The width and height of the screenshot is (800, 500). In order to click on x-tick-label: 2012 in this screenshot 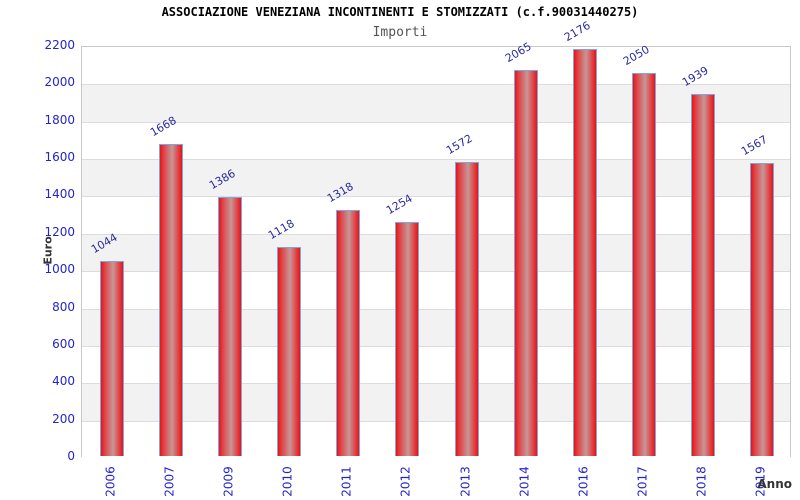, I will do `click(405, 481)`.